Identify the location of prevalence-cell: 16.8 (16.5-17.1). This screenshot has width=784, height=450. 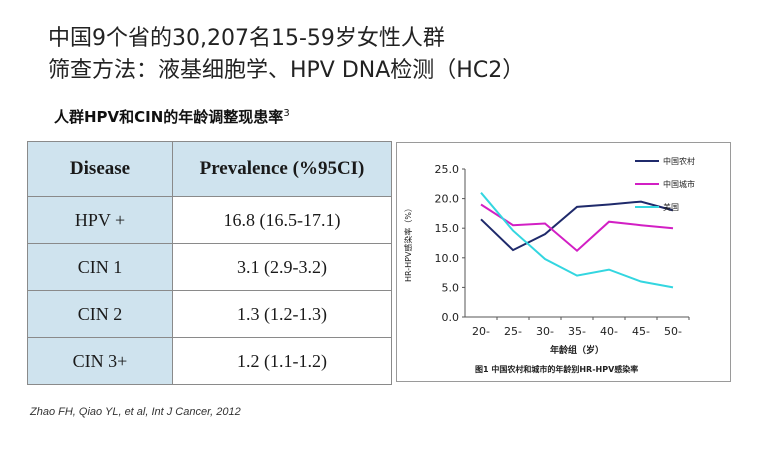
(282, 220).